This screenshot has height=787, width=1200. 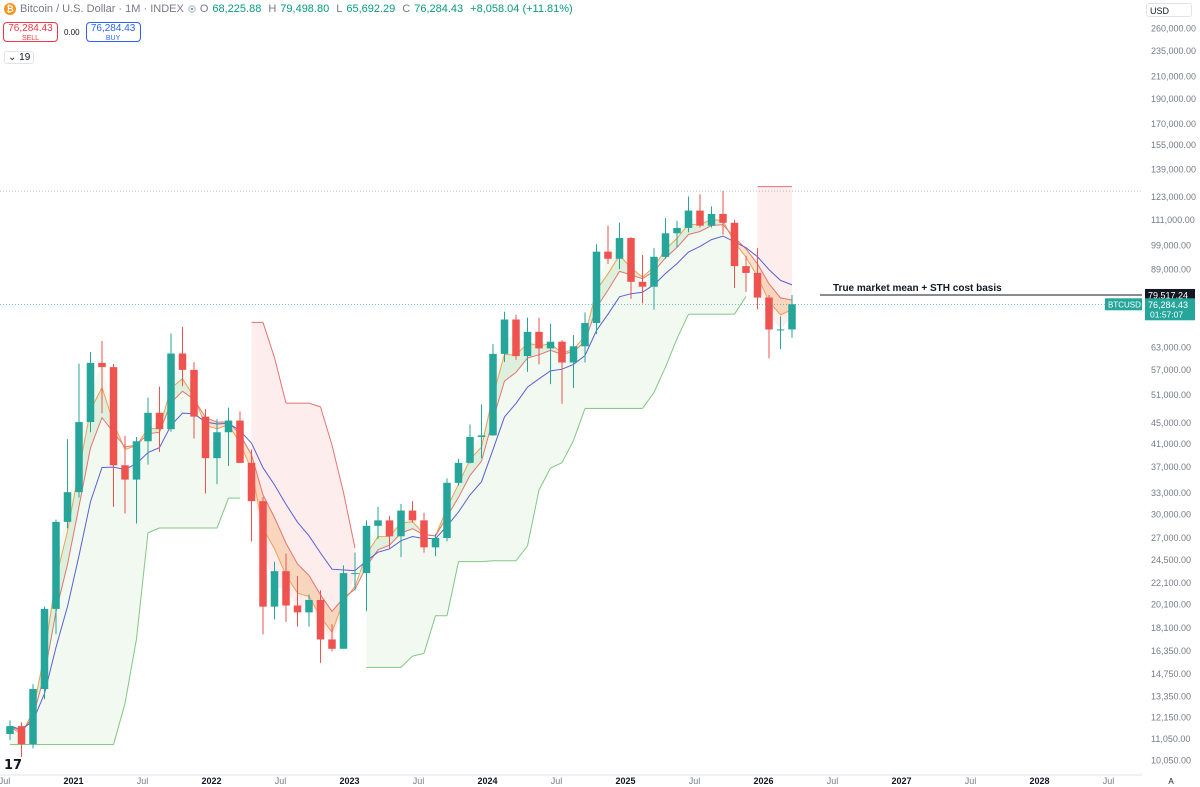 I want to click on y-tick-label: 30,000.00, so click(x=1171, y=514).